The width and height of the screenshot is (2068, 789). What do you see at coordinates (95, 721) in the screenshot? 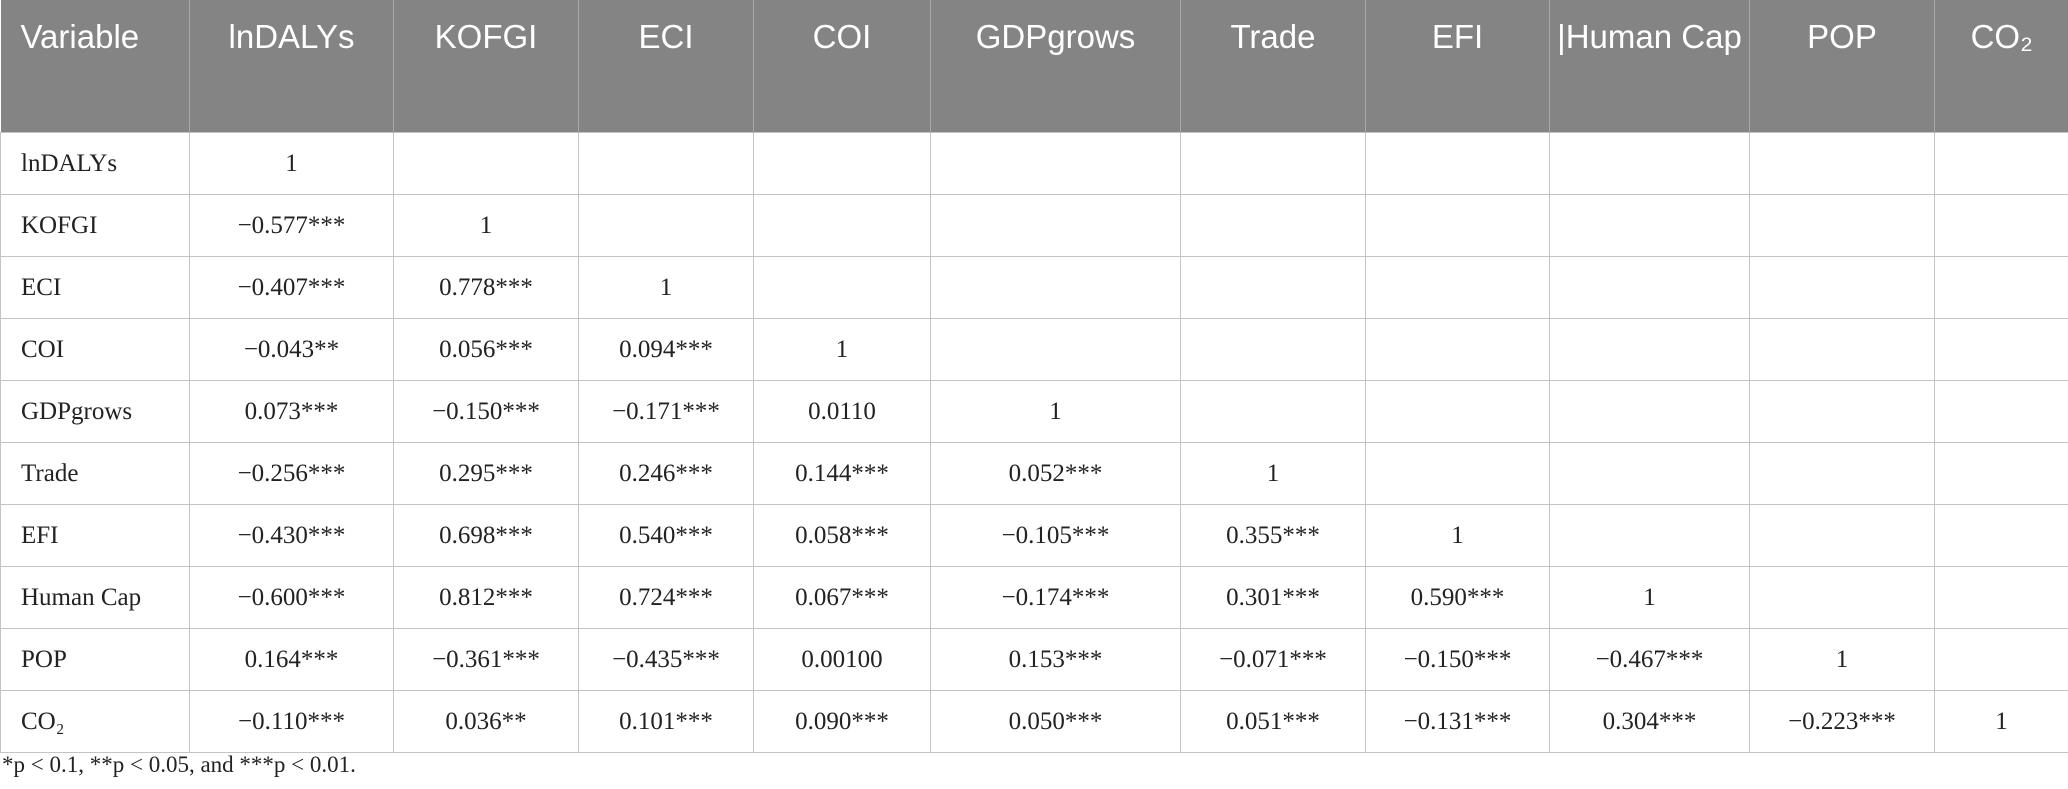
I see `row-label: CO₂` at bounding box center [95, 721].